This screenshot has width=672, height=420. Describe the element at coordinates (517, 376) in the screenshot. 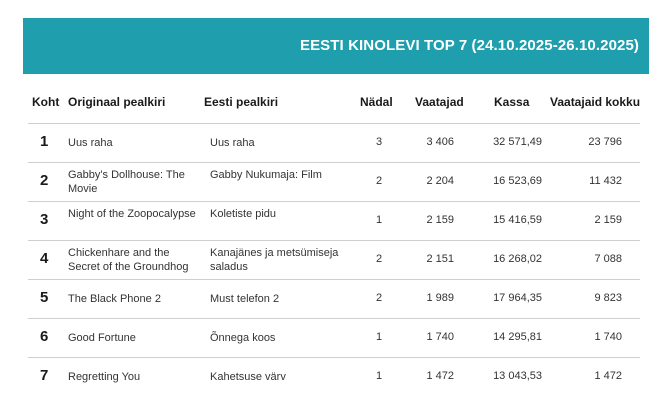

I see `gross-cell: 13 043,53` at that location.